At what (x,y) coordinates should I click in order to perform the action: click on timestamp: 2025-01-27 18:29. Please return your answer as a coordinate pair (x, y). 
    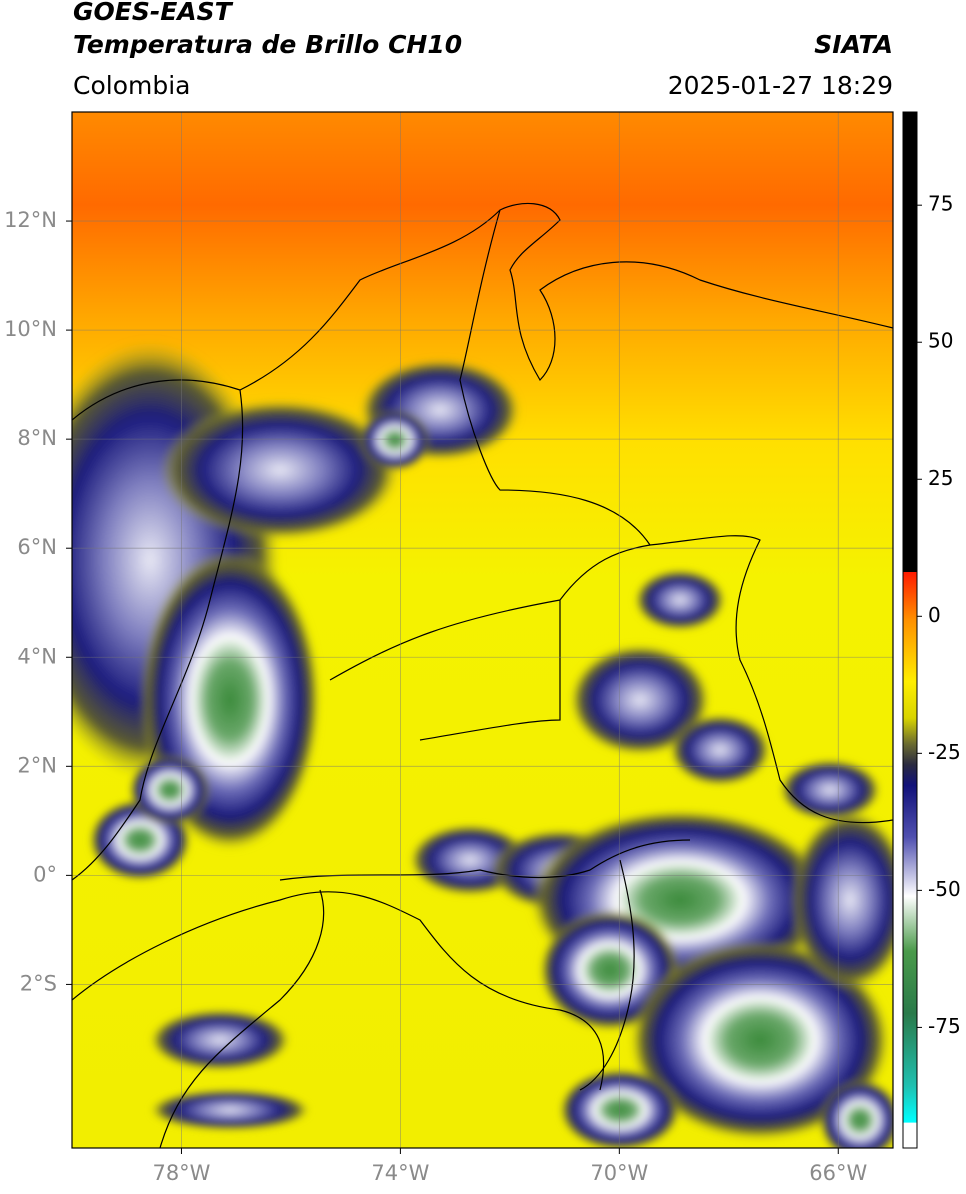
    Looking at the image, I should click on (780, 85).